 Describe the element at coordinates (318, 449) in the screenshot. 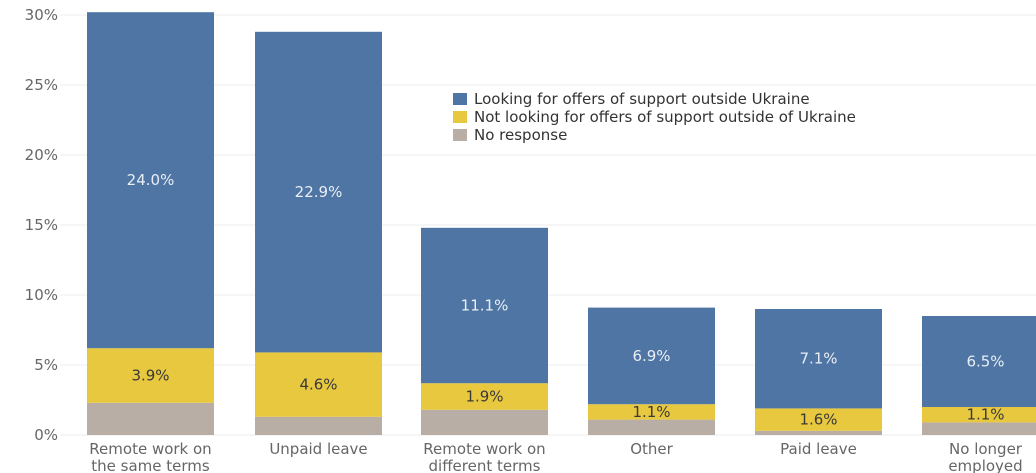

I see `x-tick-label-1-0: Unpaid leave` at that location.